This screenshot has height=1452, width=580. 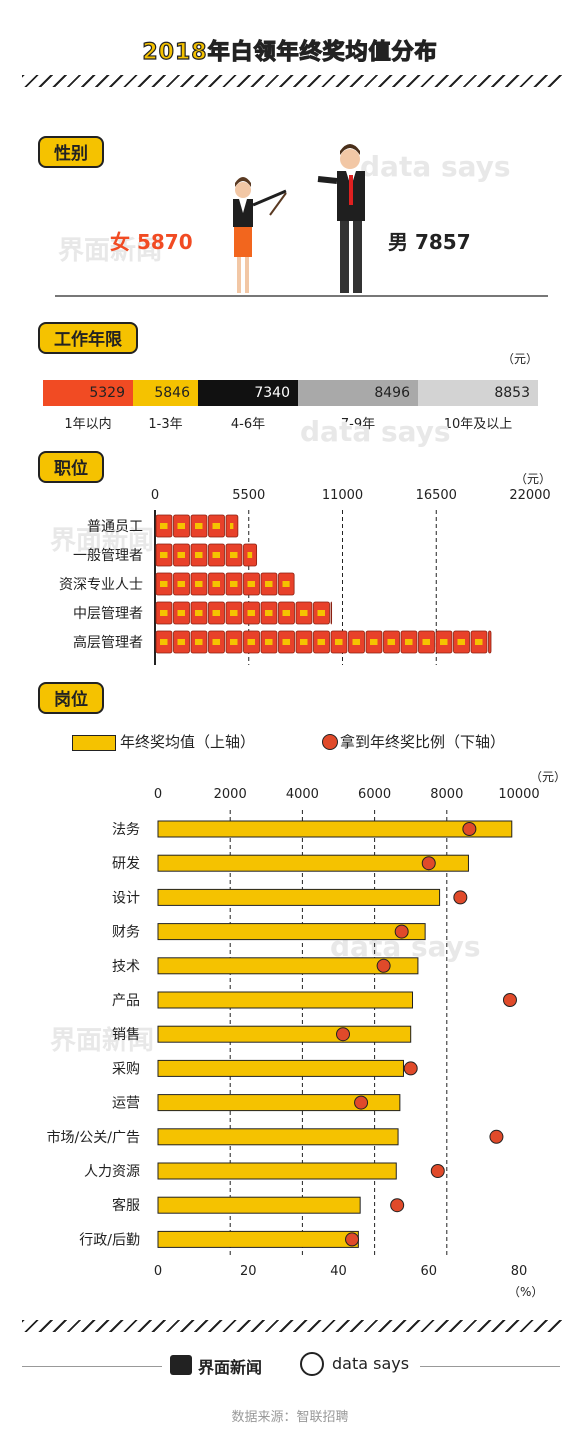 What do you see at coordinates (292, 1326) in the screenshot?
I see `bottom-divider` at bounding box center [292, 1326].